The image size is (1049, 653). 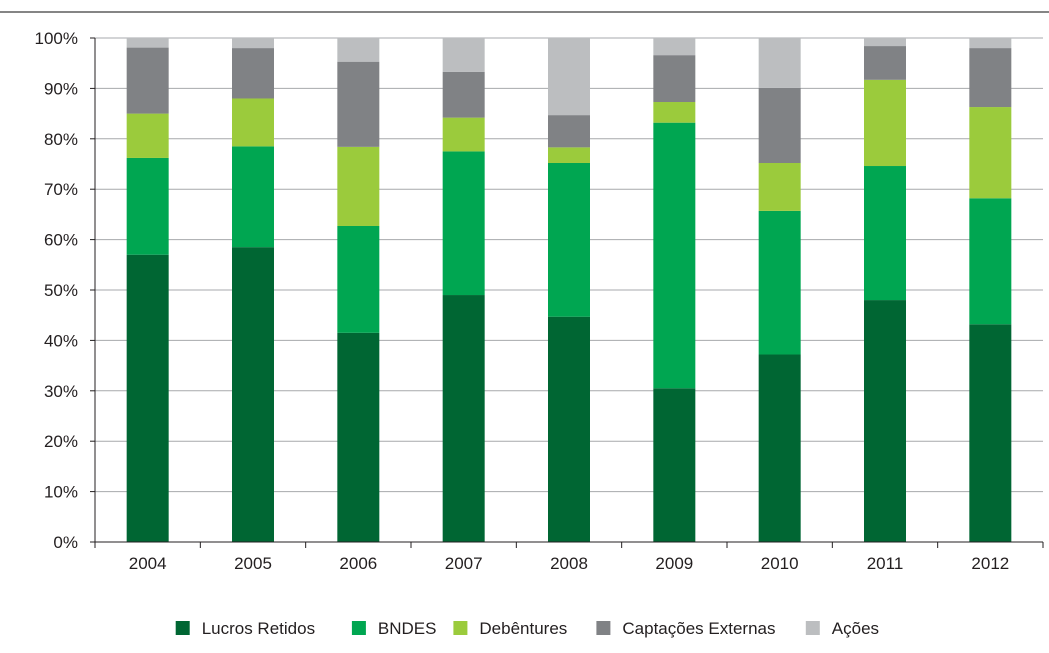 I want to click on bar-segment-capta-es-externas-2011, so click(x=885, y=63).